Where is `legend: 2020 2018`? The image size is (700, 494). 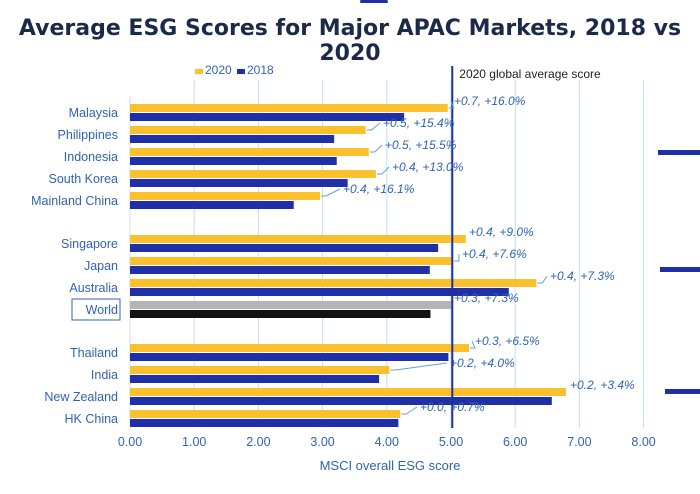
legend: 2020 2018 is located at coordinates (234, 70).